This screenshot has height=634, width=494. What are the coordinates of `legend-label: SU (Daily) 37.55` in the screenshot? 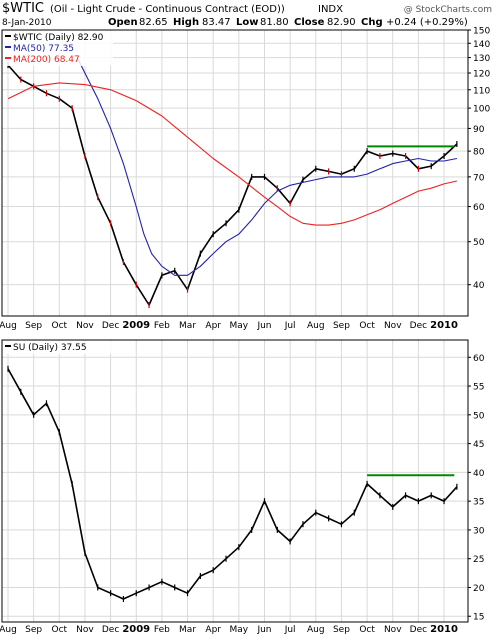 It's located at (50, 348).